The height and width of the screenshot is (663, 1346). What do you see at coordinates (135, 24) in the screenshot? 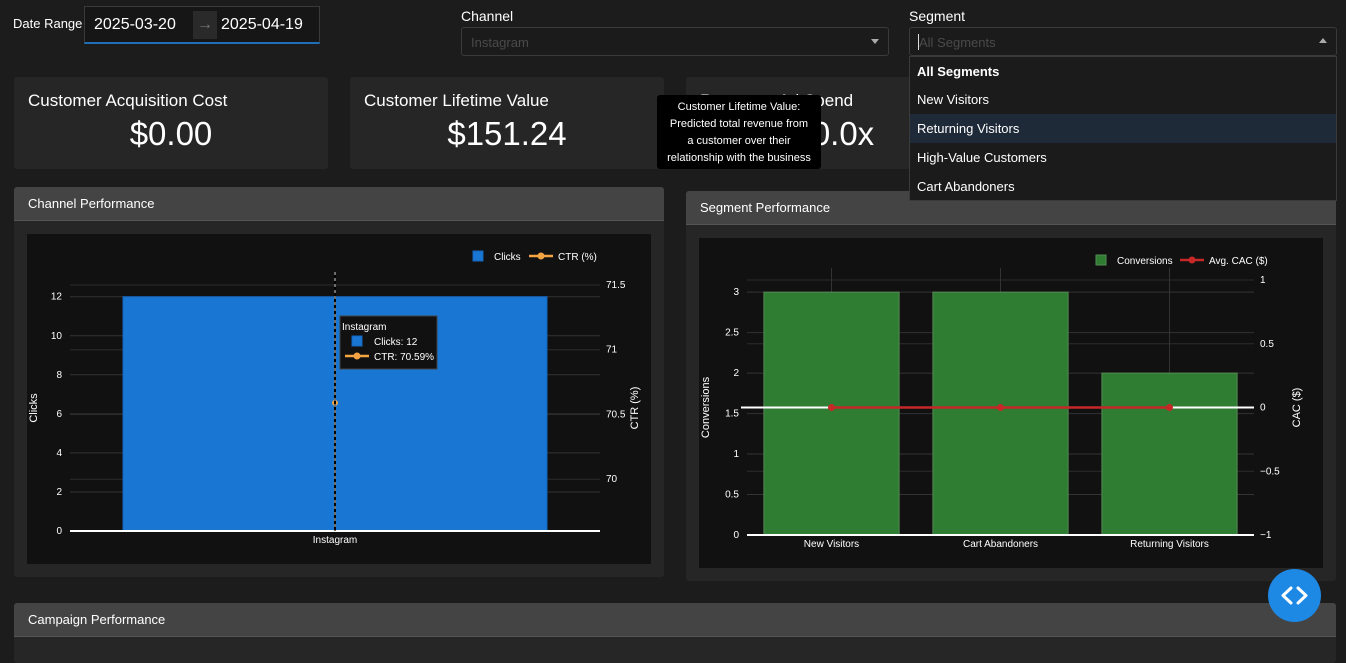
I see `start-date-input: 2025-03-20` at bounding box center [135, 24].